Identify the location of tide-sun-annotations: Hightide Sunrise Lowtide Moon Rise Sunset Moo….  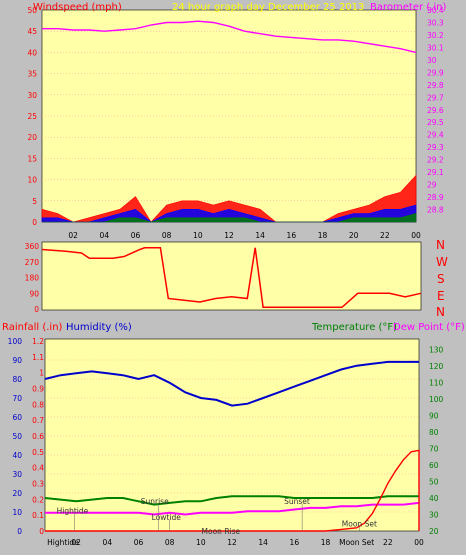
(217, 516).